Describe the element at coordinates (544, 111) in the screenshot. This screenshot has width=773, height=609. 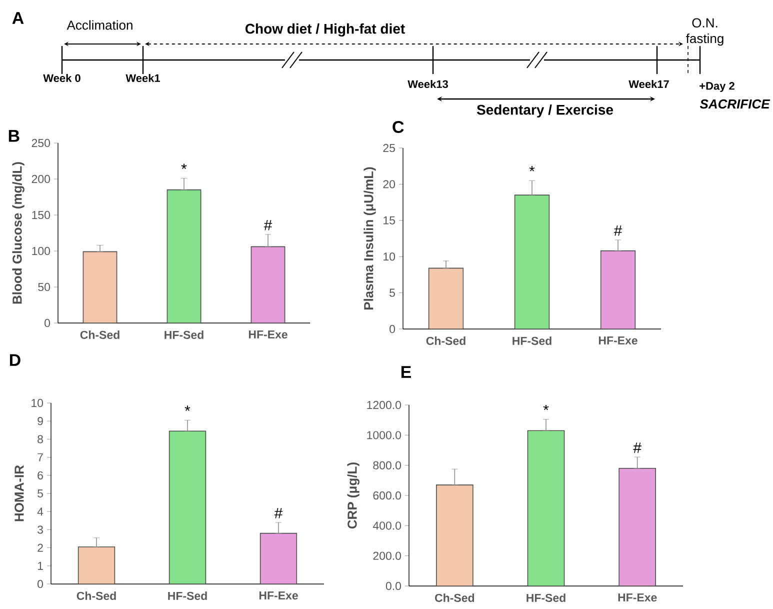
I see `text: Sedentary / Exercise` at that location.